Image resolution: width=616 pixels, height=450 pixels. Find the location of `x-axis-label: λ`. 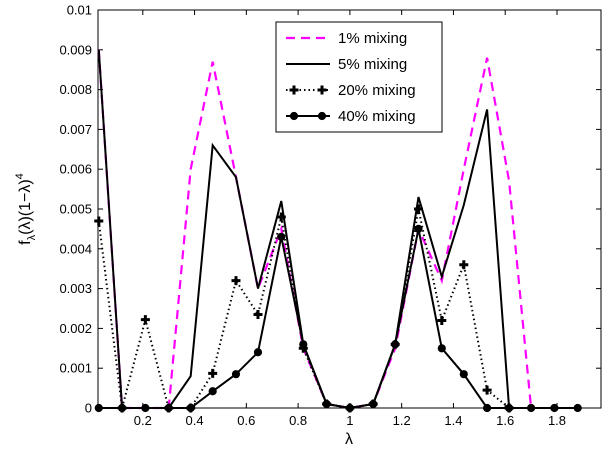

x-axis-label: λ is located at coordinates (349, 439).